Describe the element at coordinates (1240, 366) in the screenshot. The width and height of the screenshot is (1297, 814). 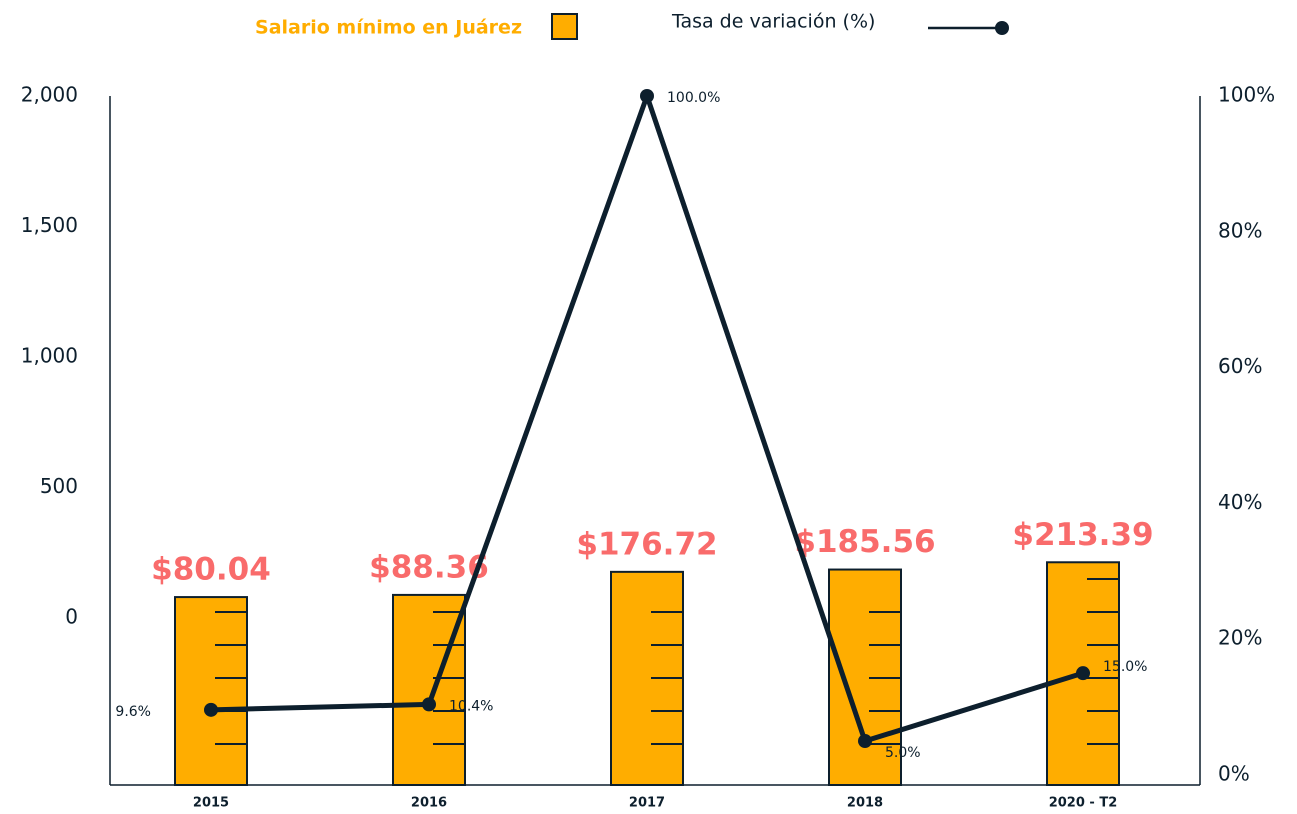
I see `y2-tick-label: 60%` at that location.